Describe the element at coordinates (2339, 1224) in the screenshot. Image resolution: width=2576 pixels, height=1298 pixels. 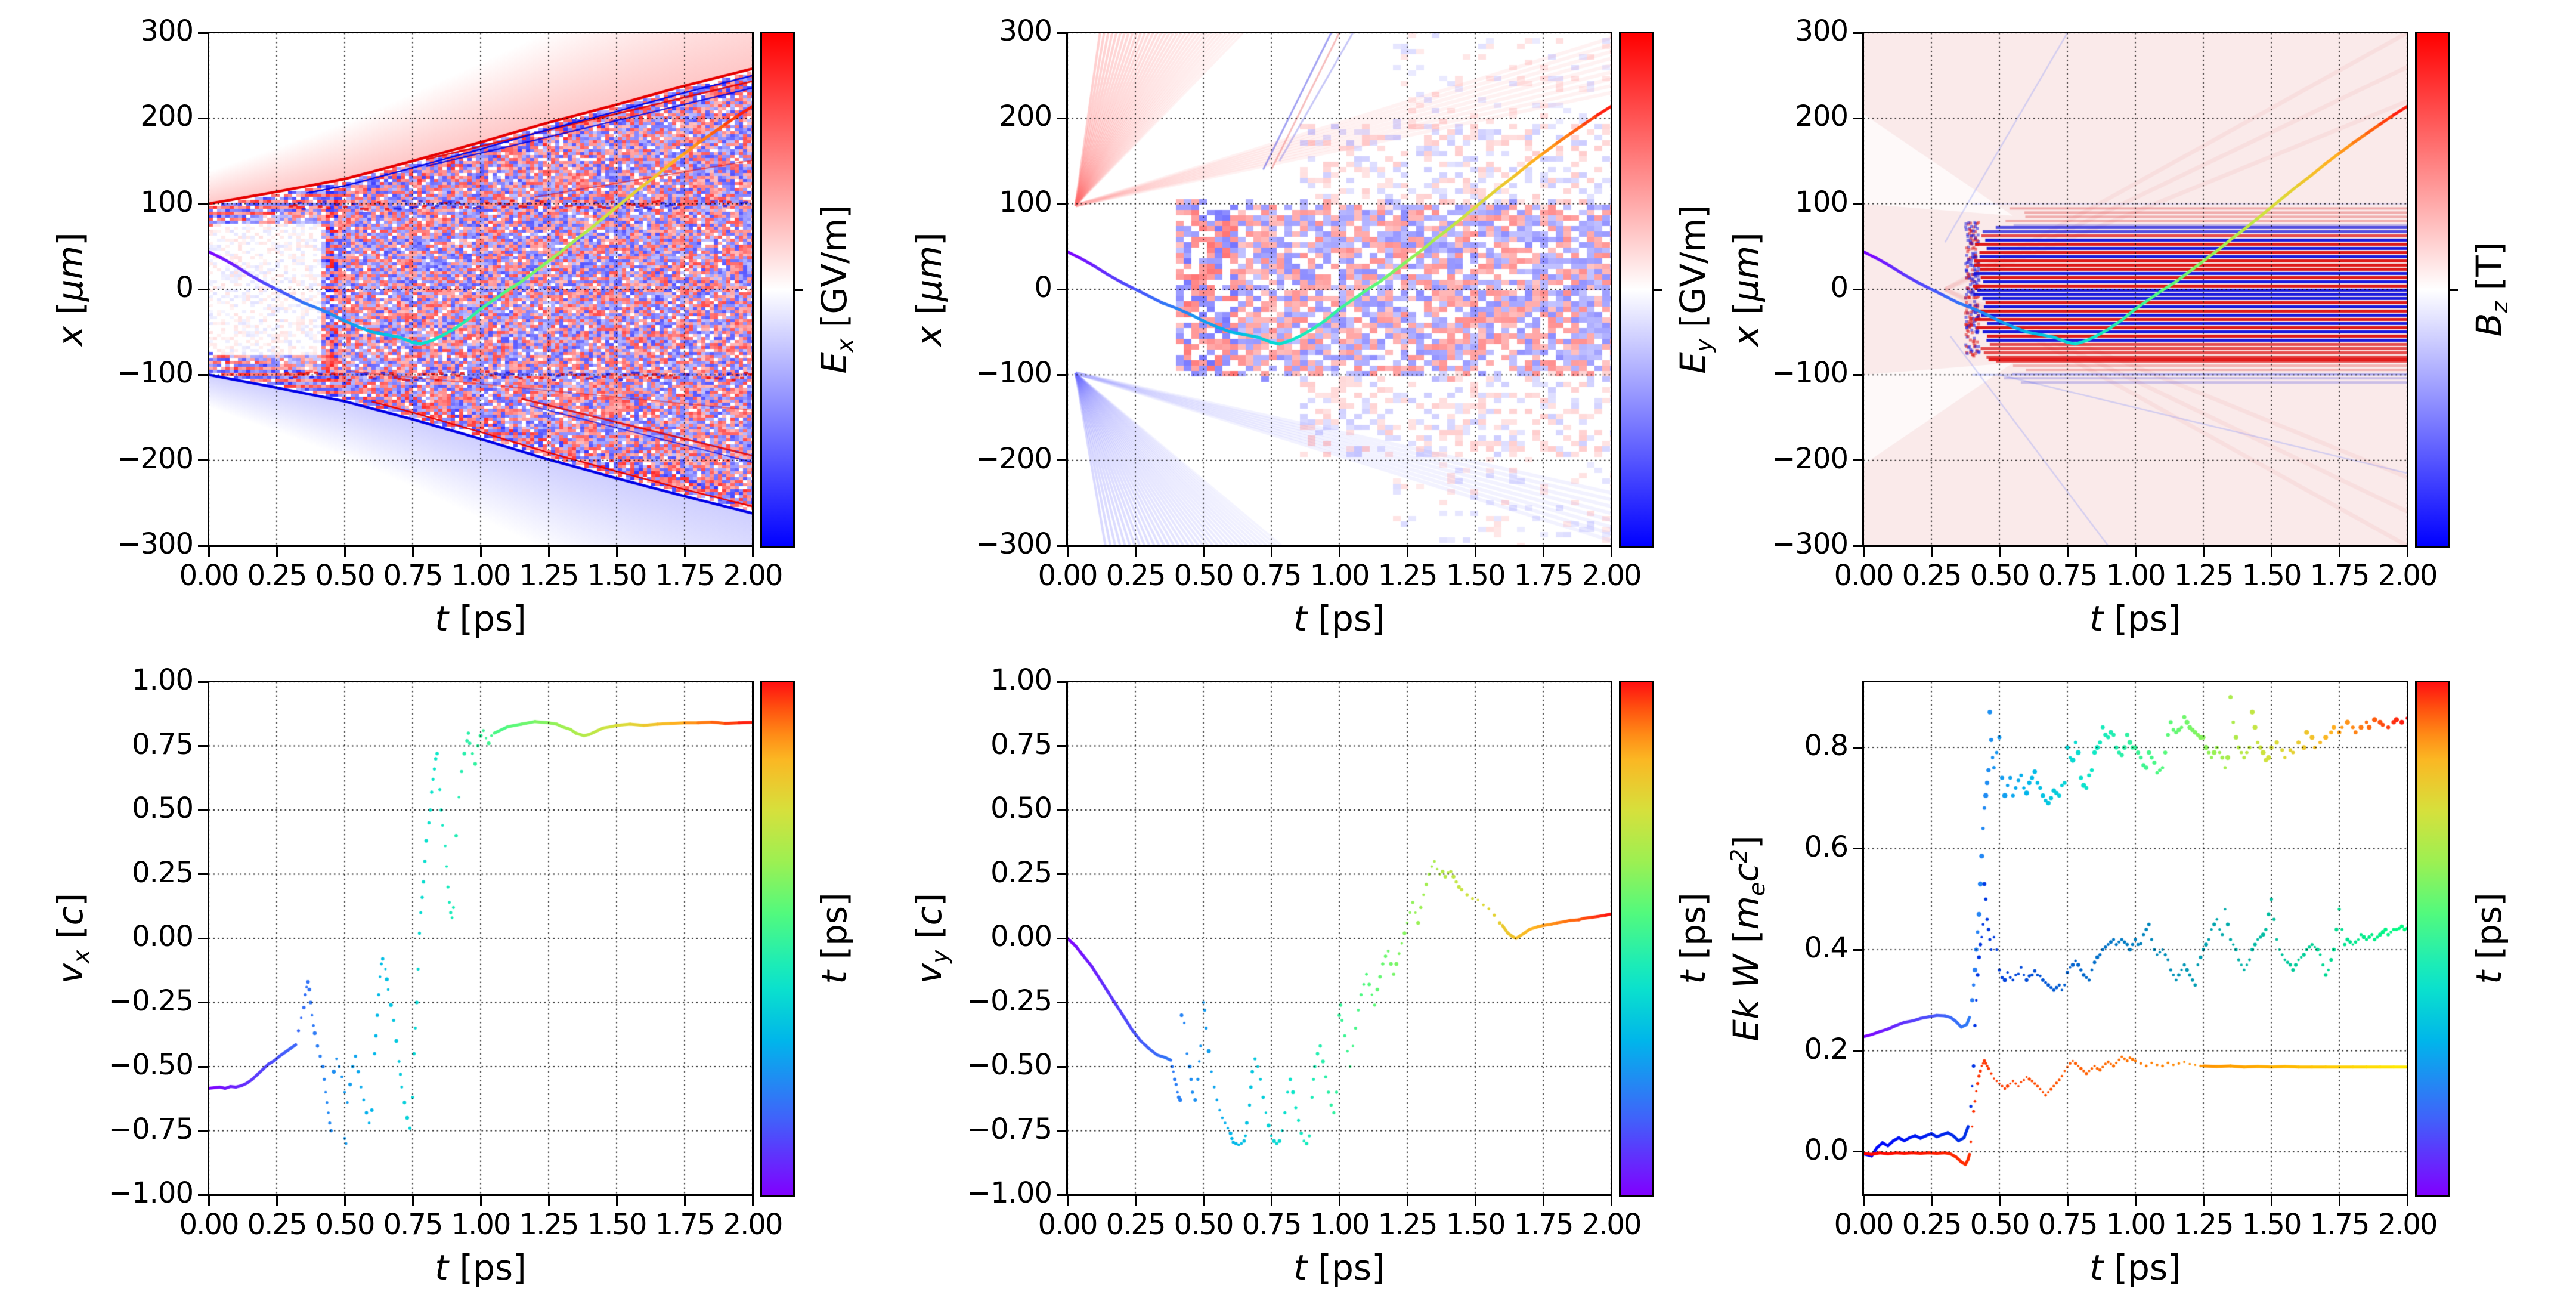
I see `x-tick-label: 1.75` at that location.